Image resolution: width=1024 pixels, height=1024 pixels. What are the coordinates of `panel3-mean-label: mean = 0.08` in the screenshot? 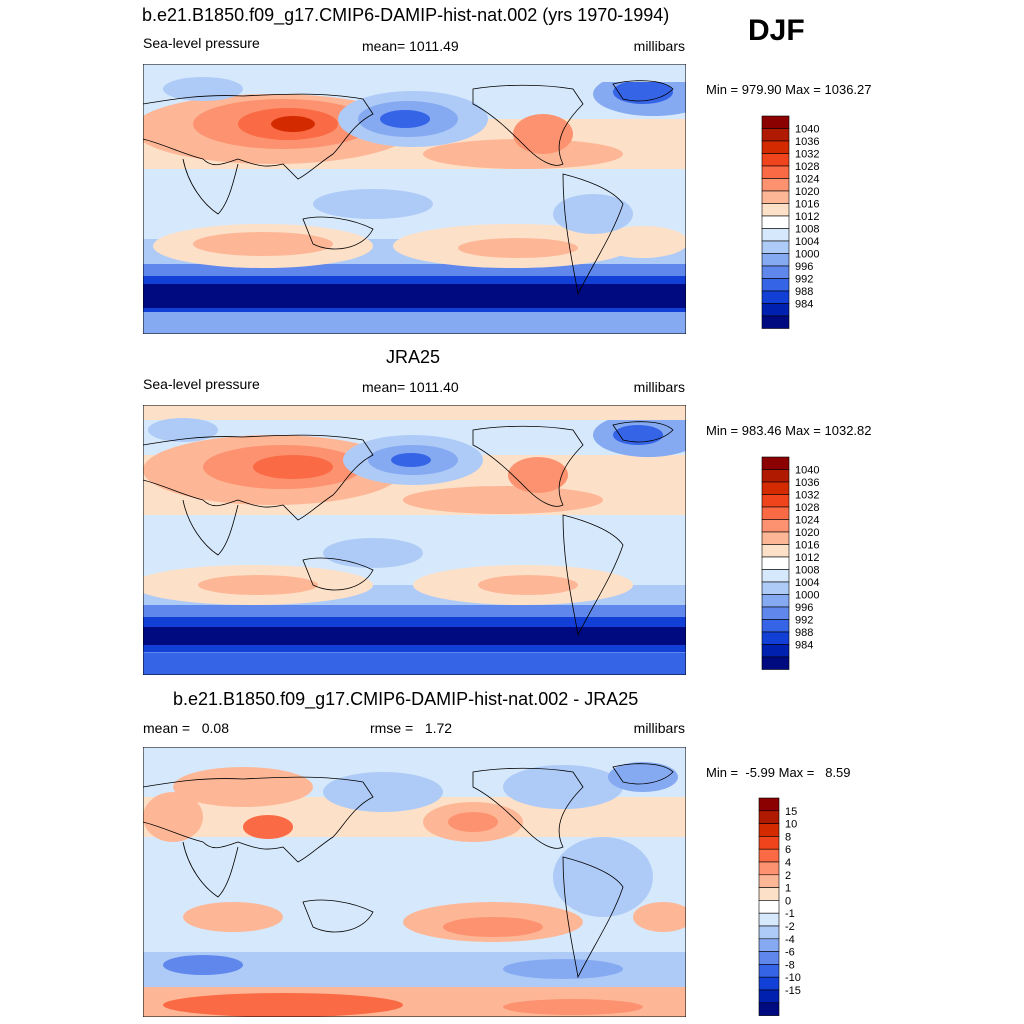 It's located at (186, 728).